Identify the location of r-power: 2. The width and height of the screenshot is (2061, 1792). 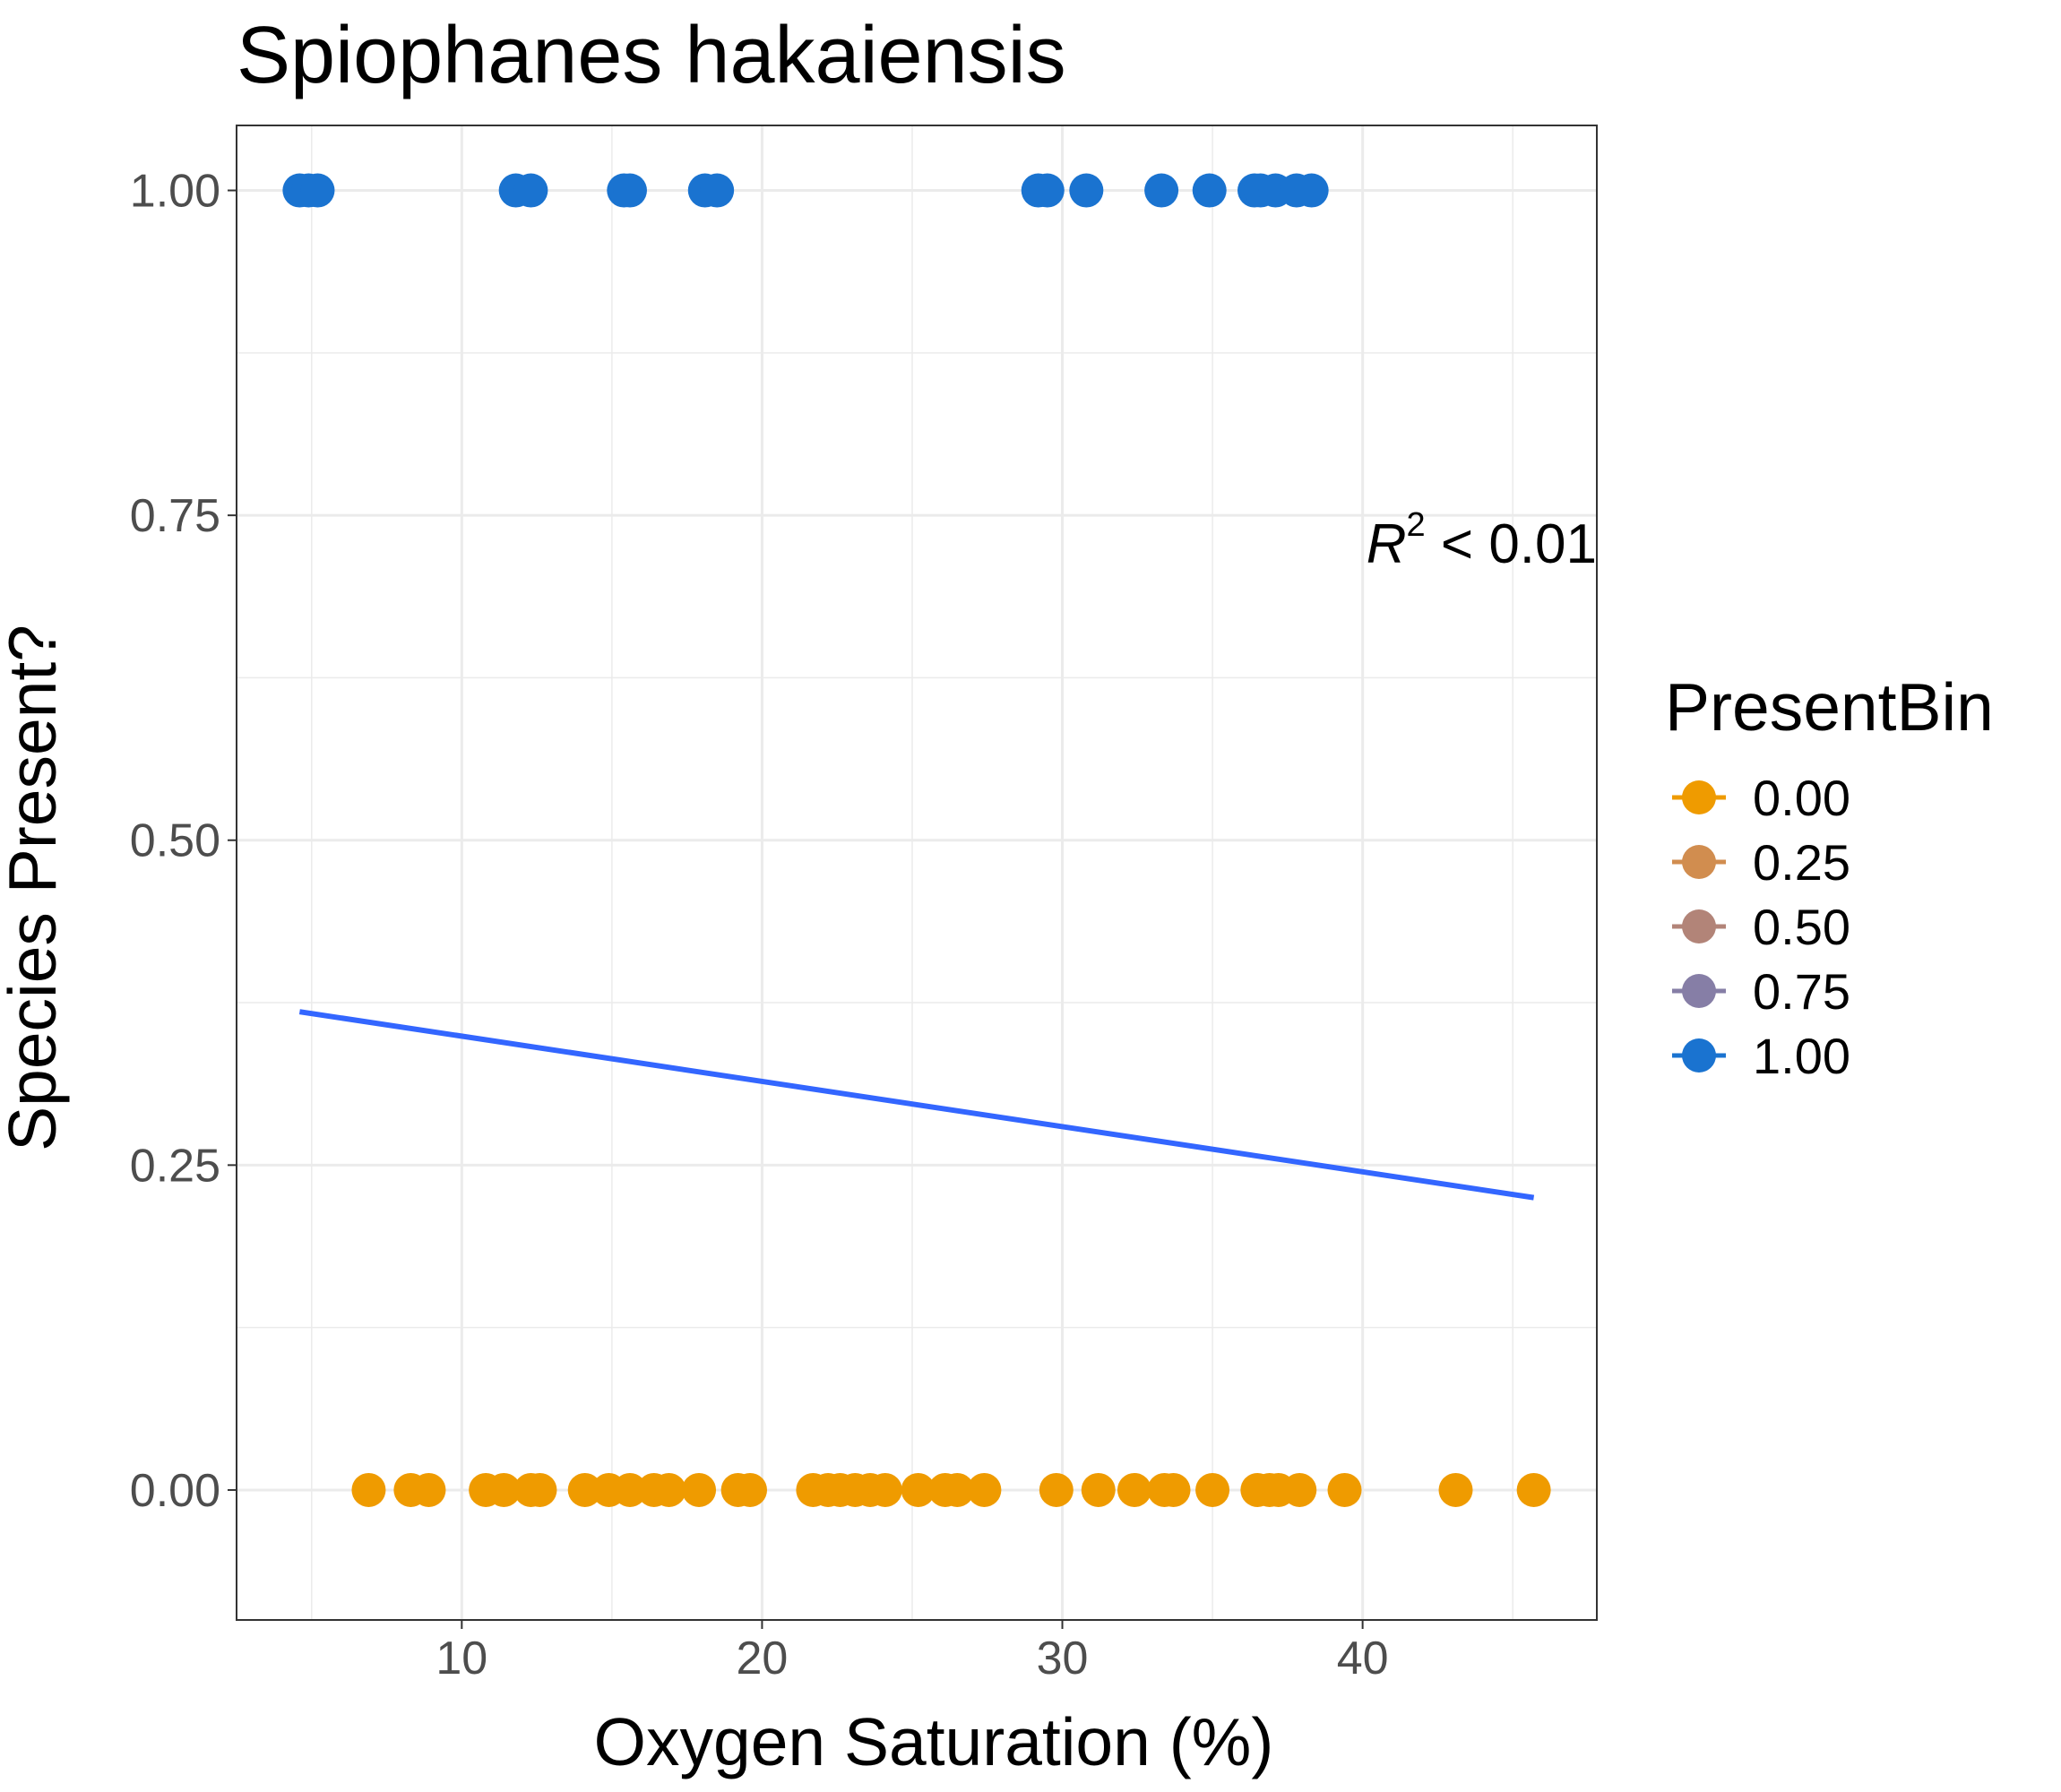
(1416, 525).